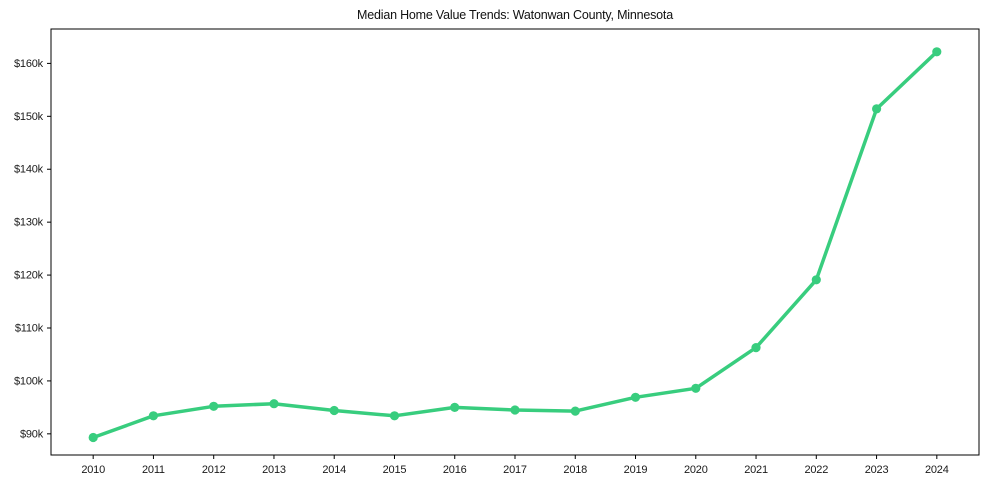  Describe the element at coordinates (756, 470) in the screenshot. I see `x-tick-label: 2021` at that location.